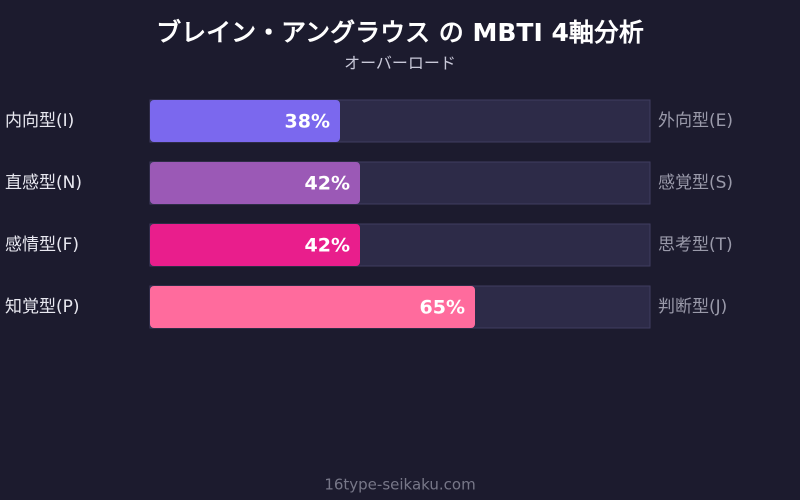 The width and height of the screenshot is (800, 500). What do you see at coordinates (39, 121) in the screenshot?
I see `left-label: 内向型(I)` at bounding box center [39, 121].